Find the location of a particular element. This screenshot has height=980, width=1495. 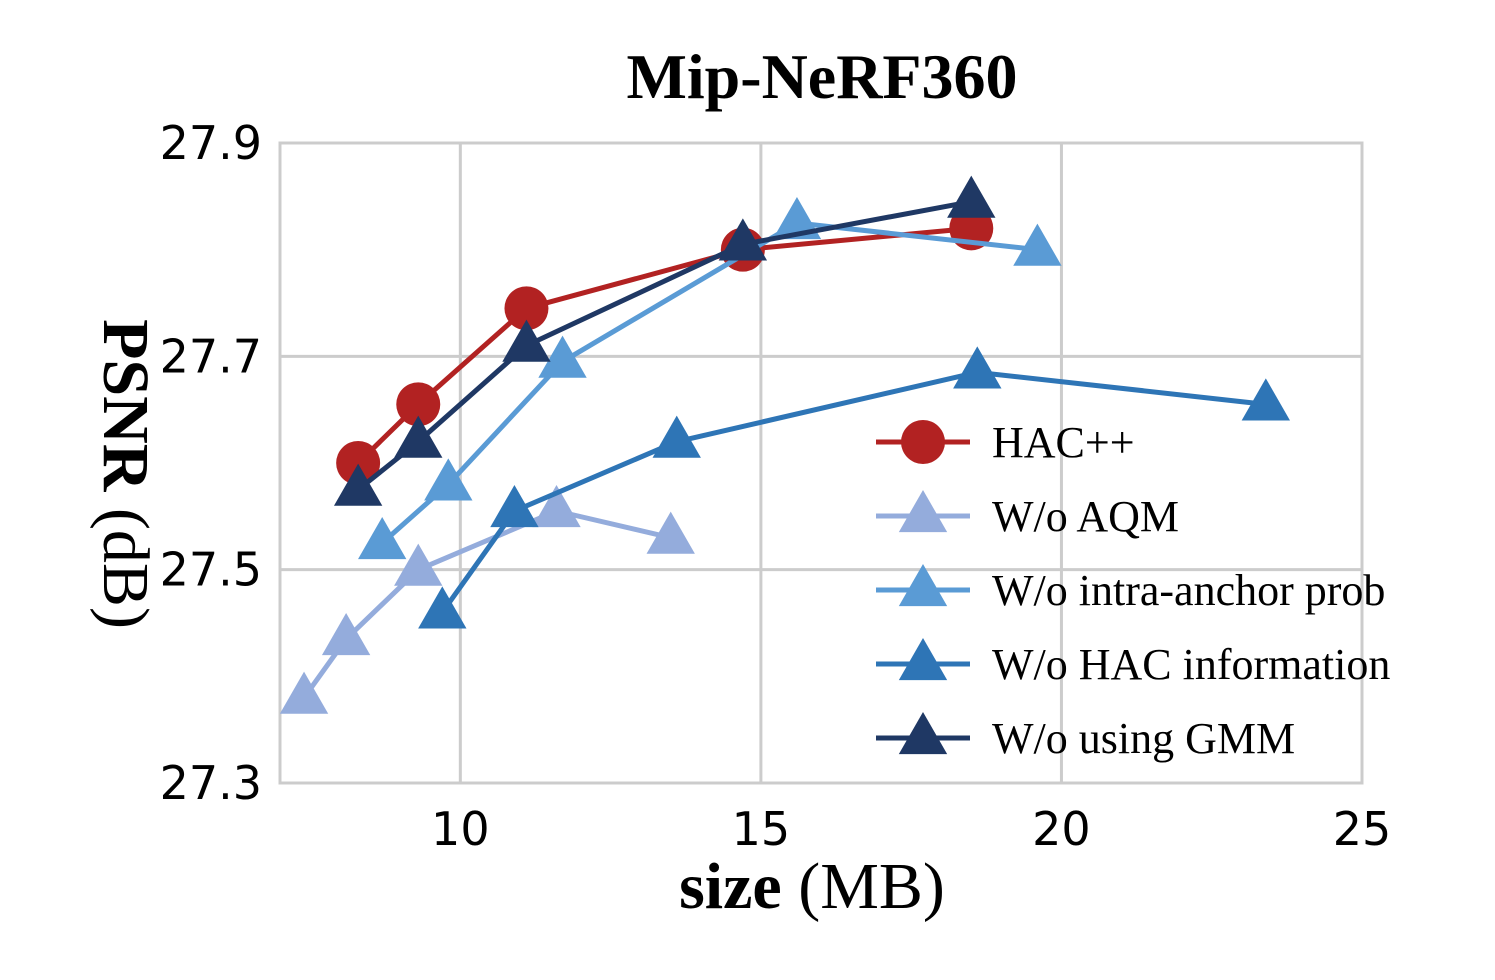

x-tick-label: 10 is located at coordinates (460, 829).